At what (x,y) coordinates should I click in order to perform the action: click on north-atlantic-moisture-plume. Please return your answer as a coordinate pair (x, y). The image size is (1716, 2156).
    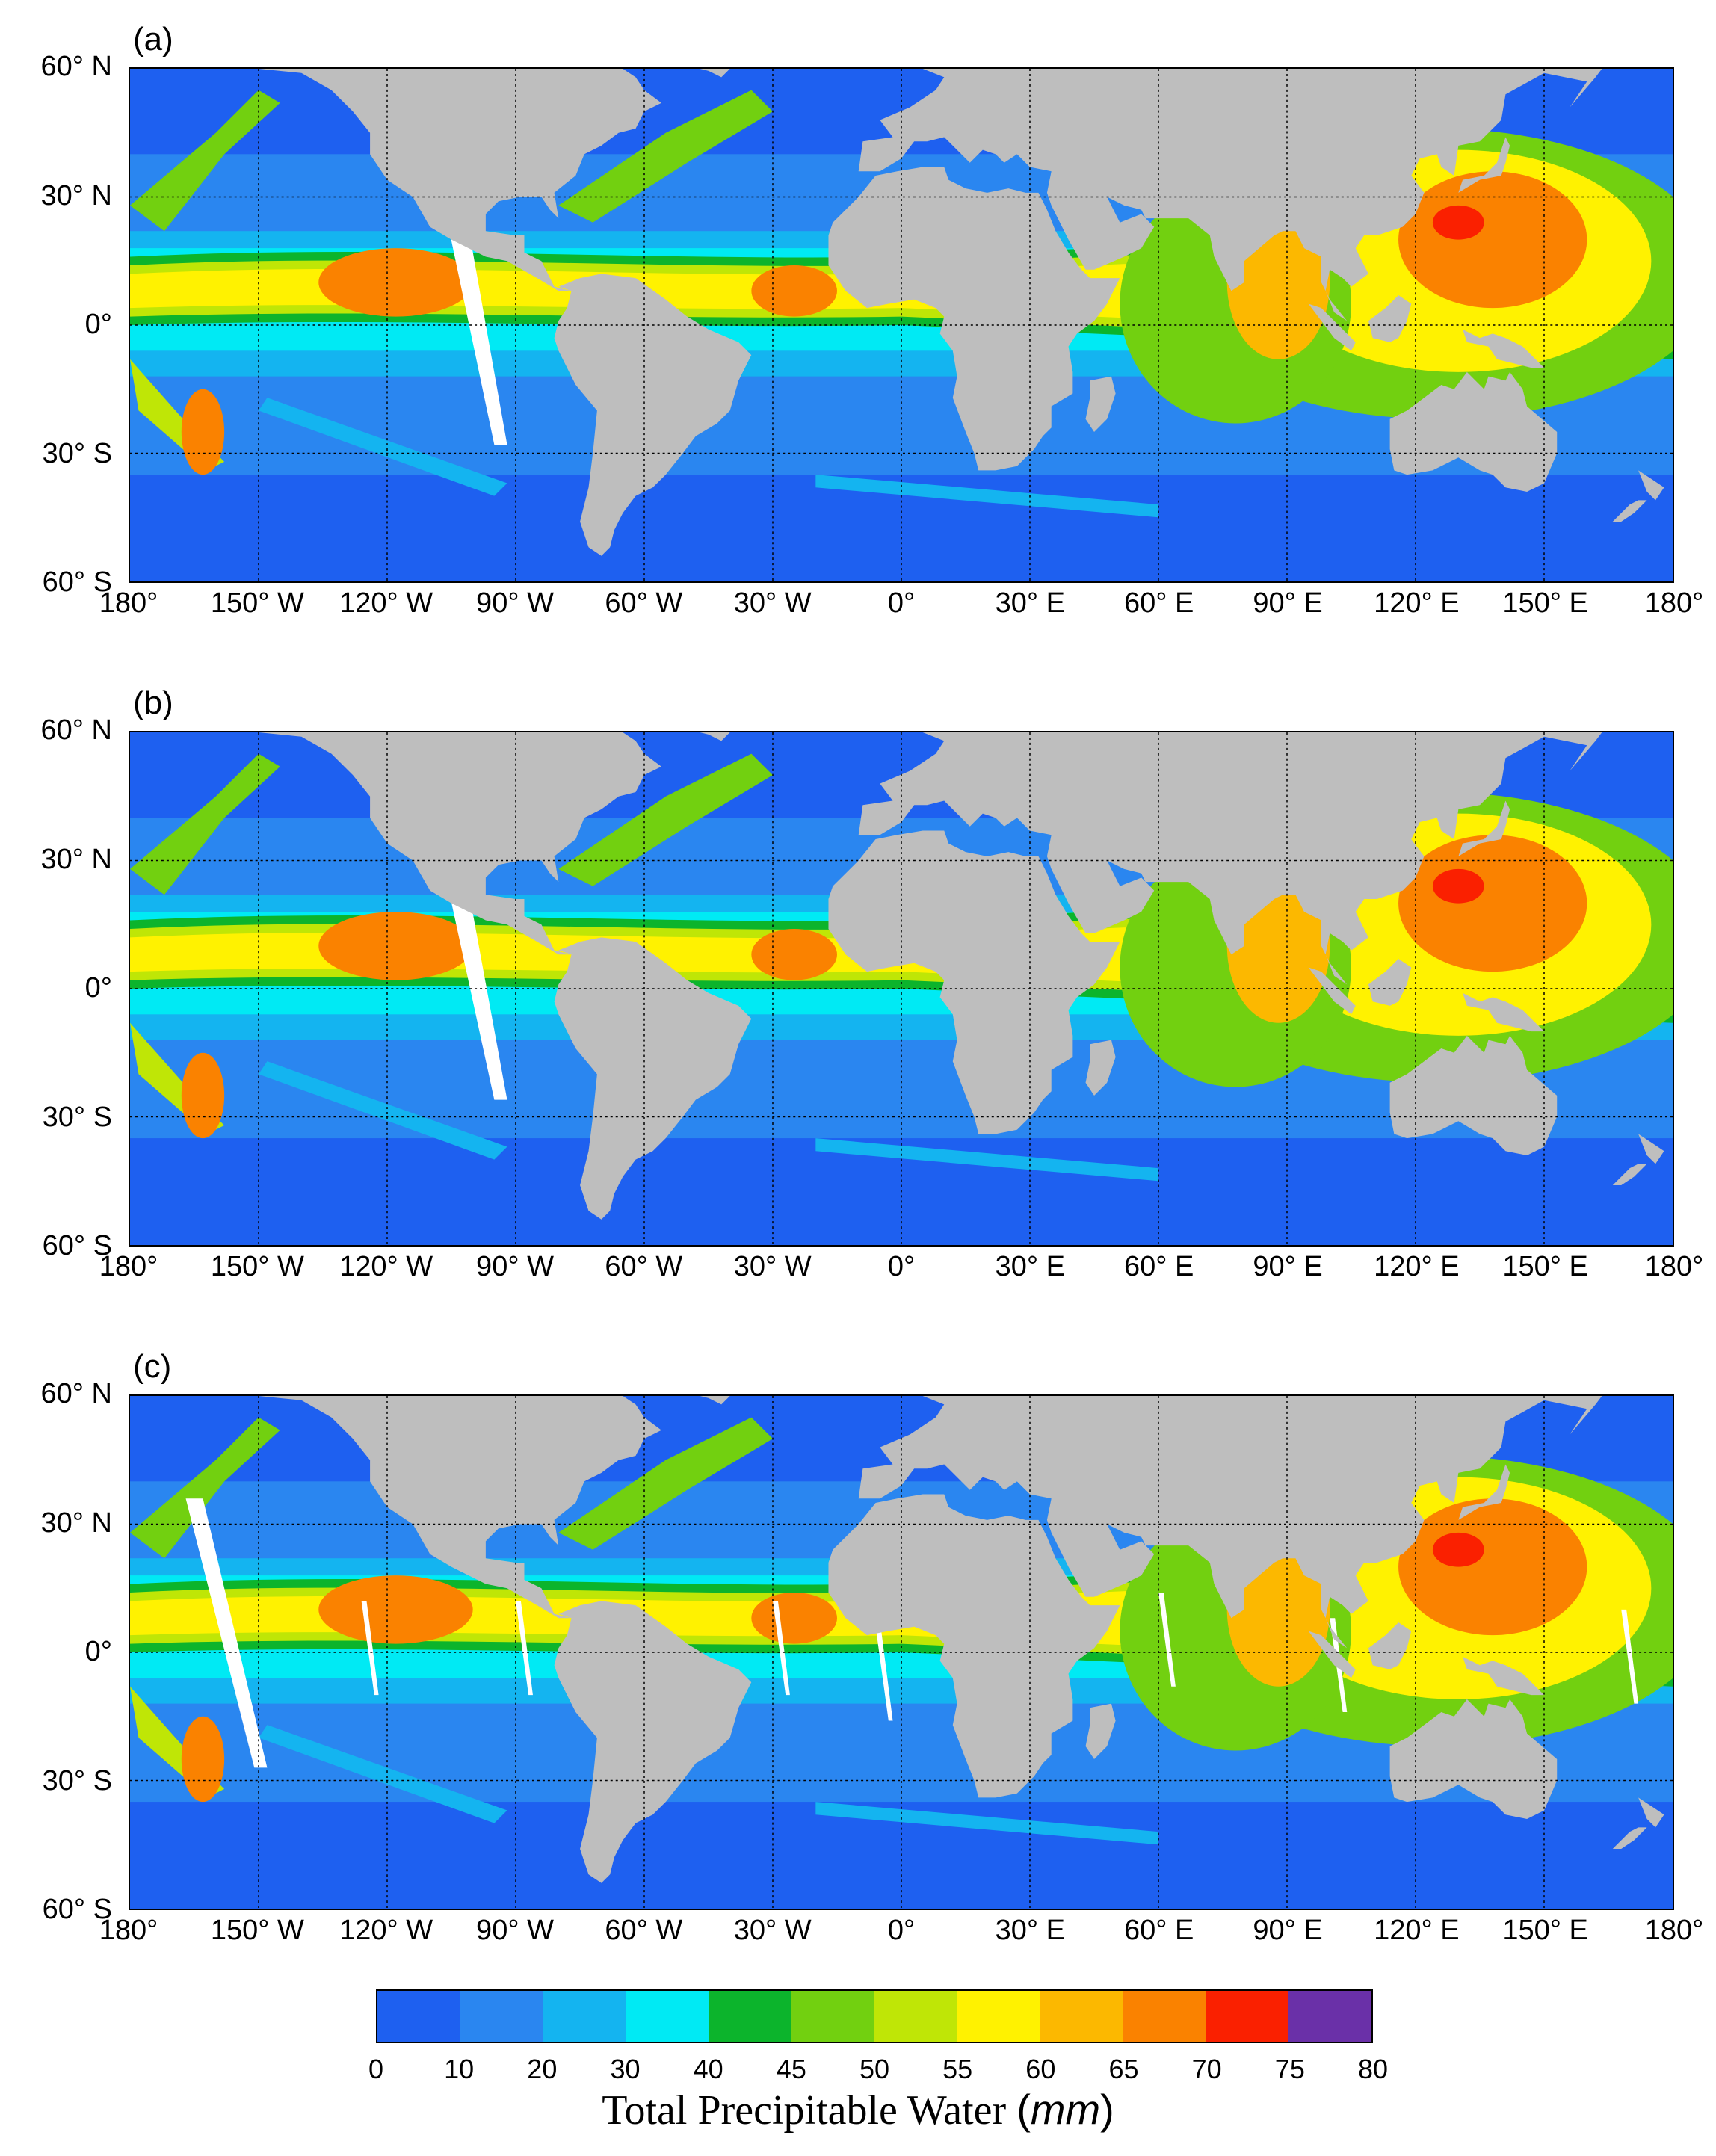
    Looking at the image, I should click on (665, 819).